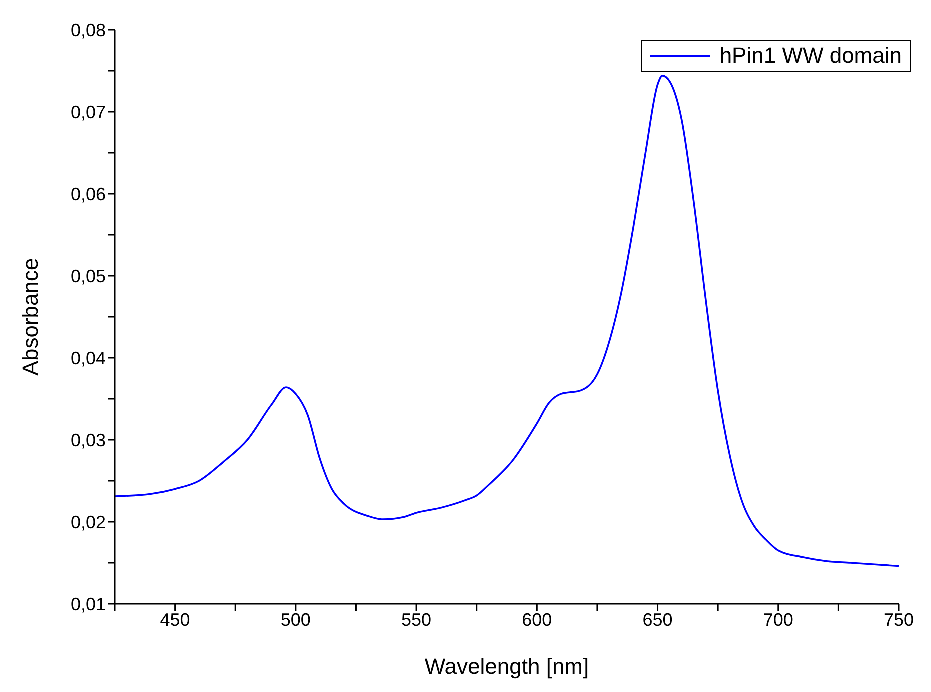 The height and width of the screenshot is (692, 931). I want to click on y-tick-label: 0,07, so click(88, 112).